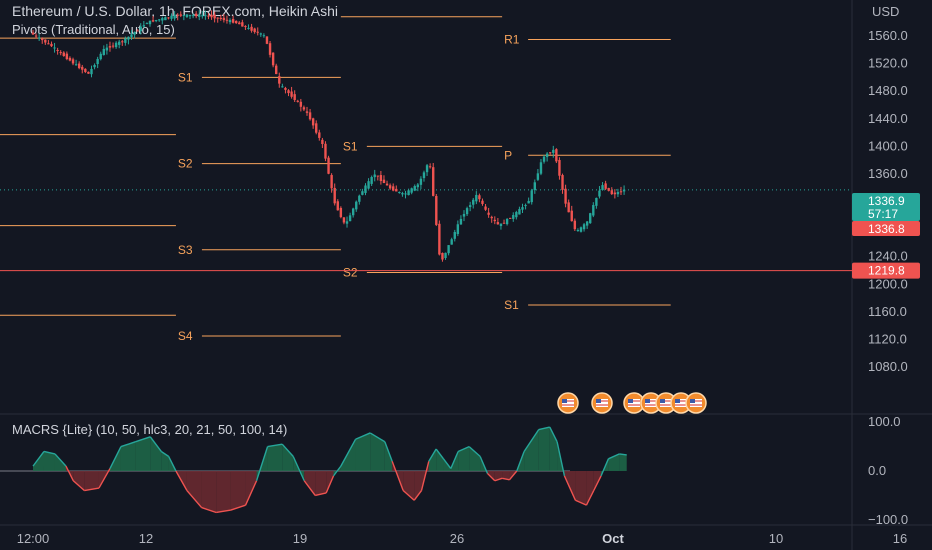  What do you see at coordinates (888, 283) in the screenshot?
I see `price-tick-label: 1200.0` at bounding box center [888, 283].